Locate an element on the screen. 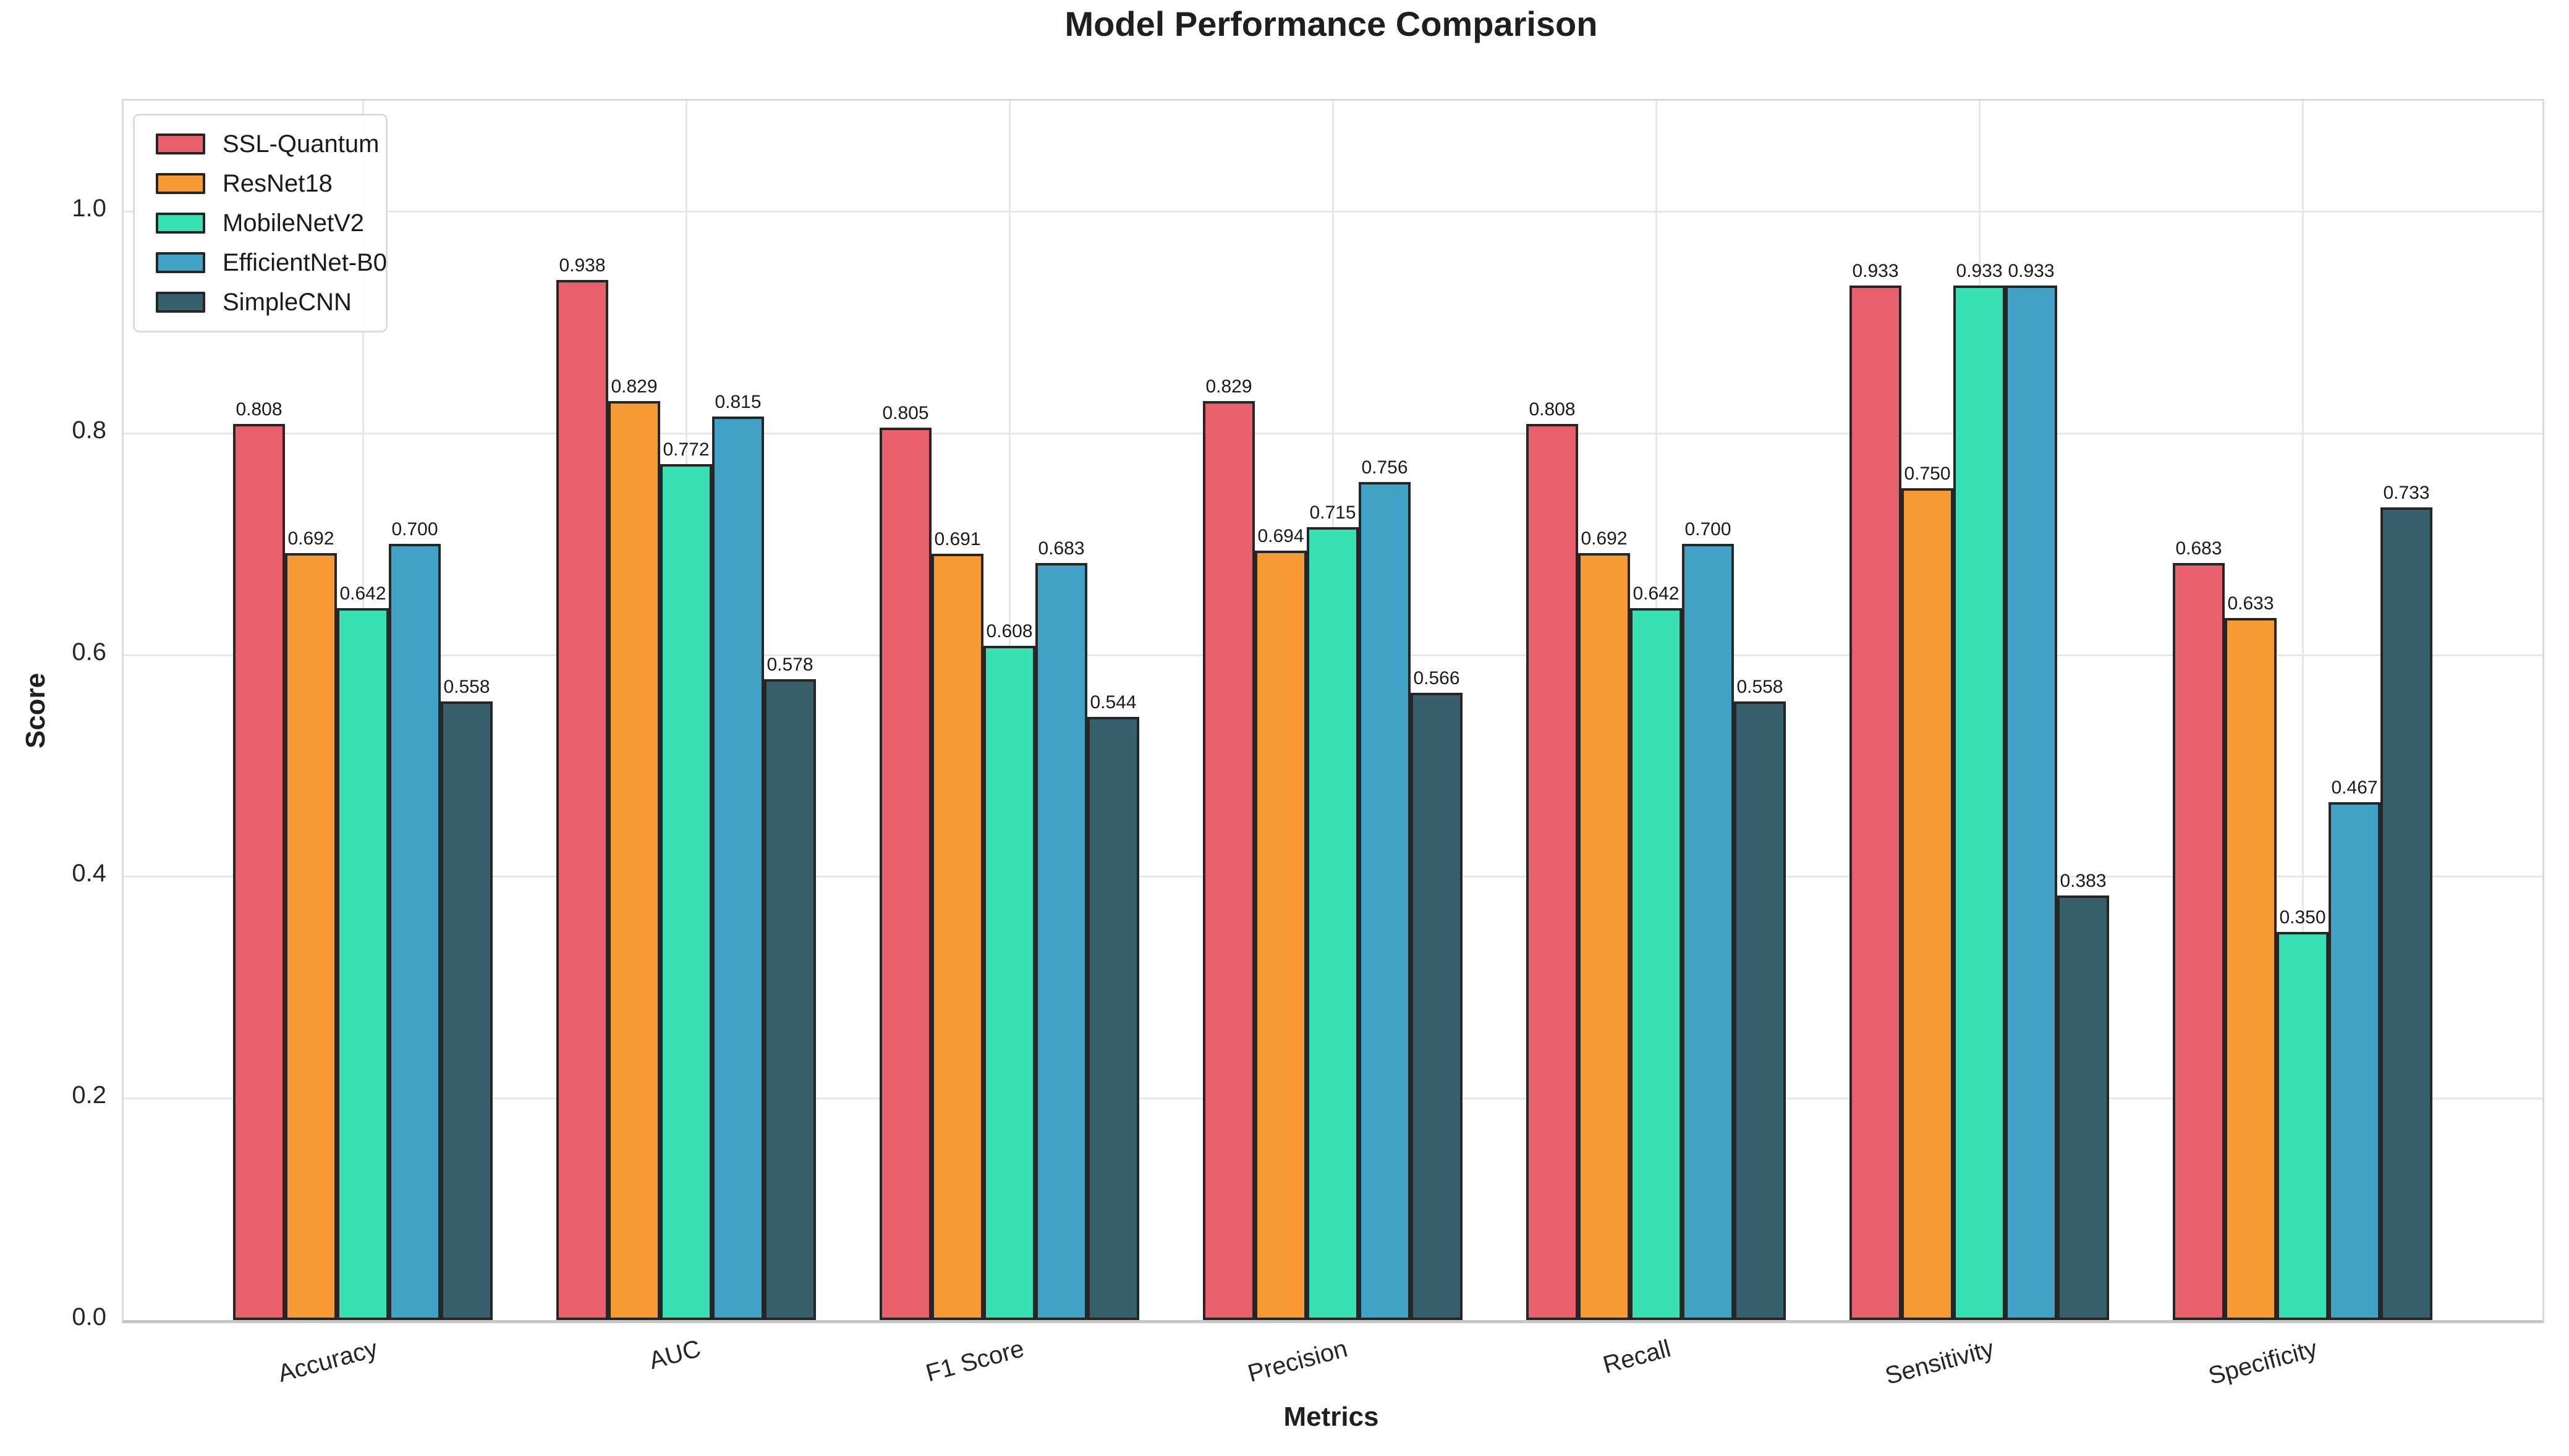 The width and height of the screenshot is (2569, 1456). bar-value-label: 0.756 is located at coordinates (1385, 467).